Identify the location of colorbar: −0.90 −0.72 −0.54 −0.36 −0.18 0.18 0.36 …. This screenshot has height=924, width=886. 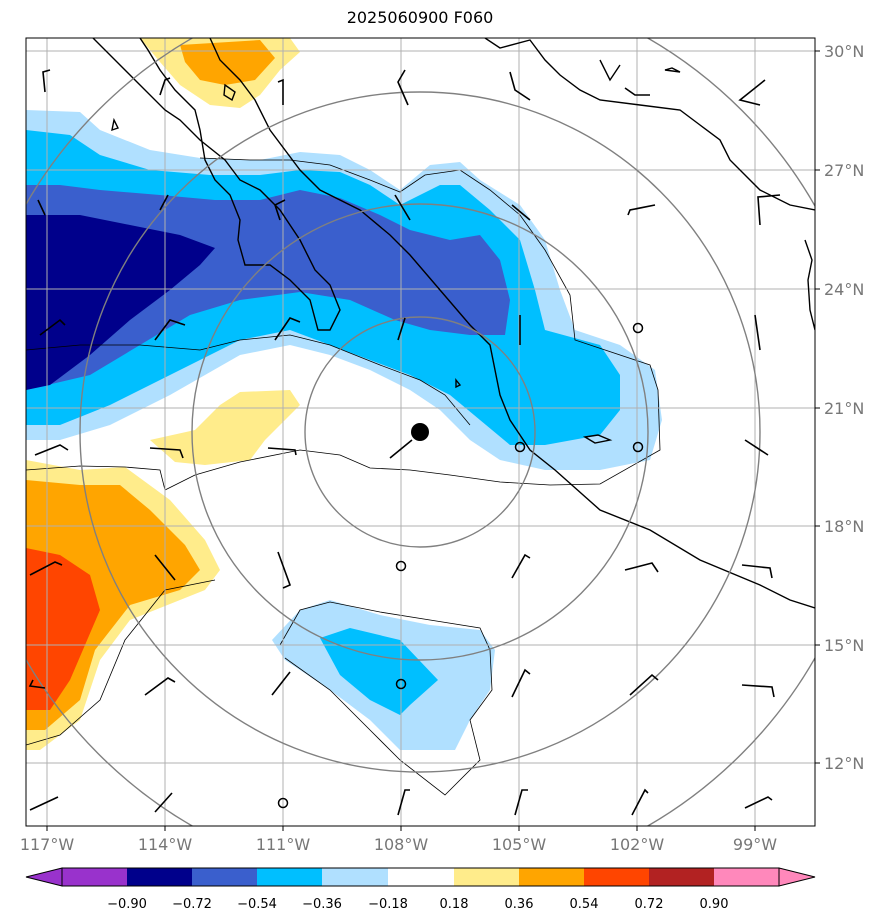
(420, 889).